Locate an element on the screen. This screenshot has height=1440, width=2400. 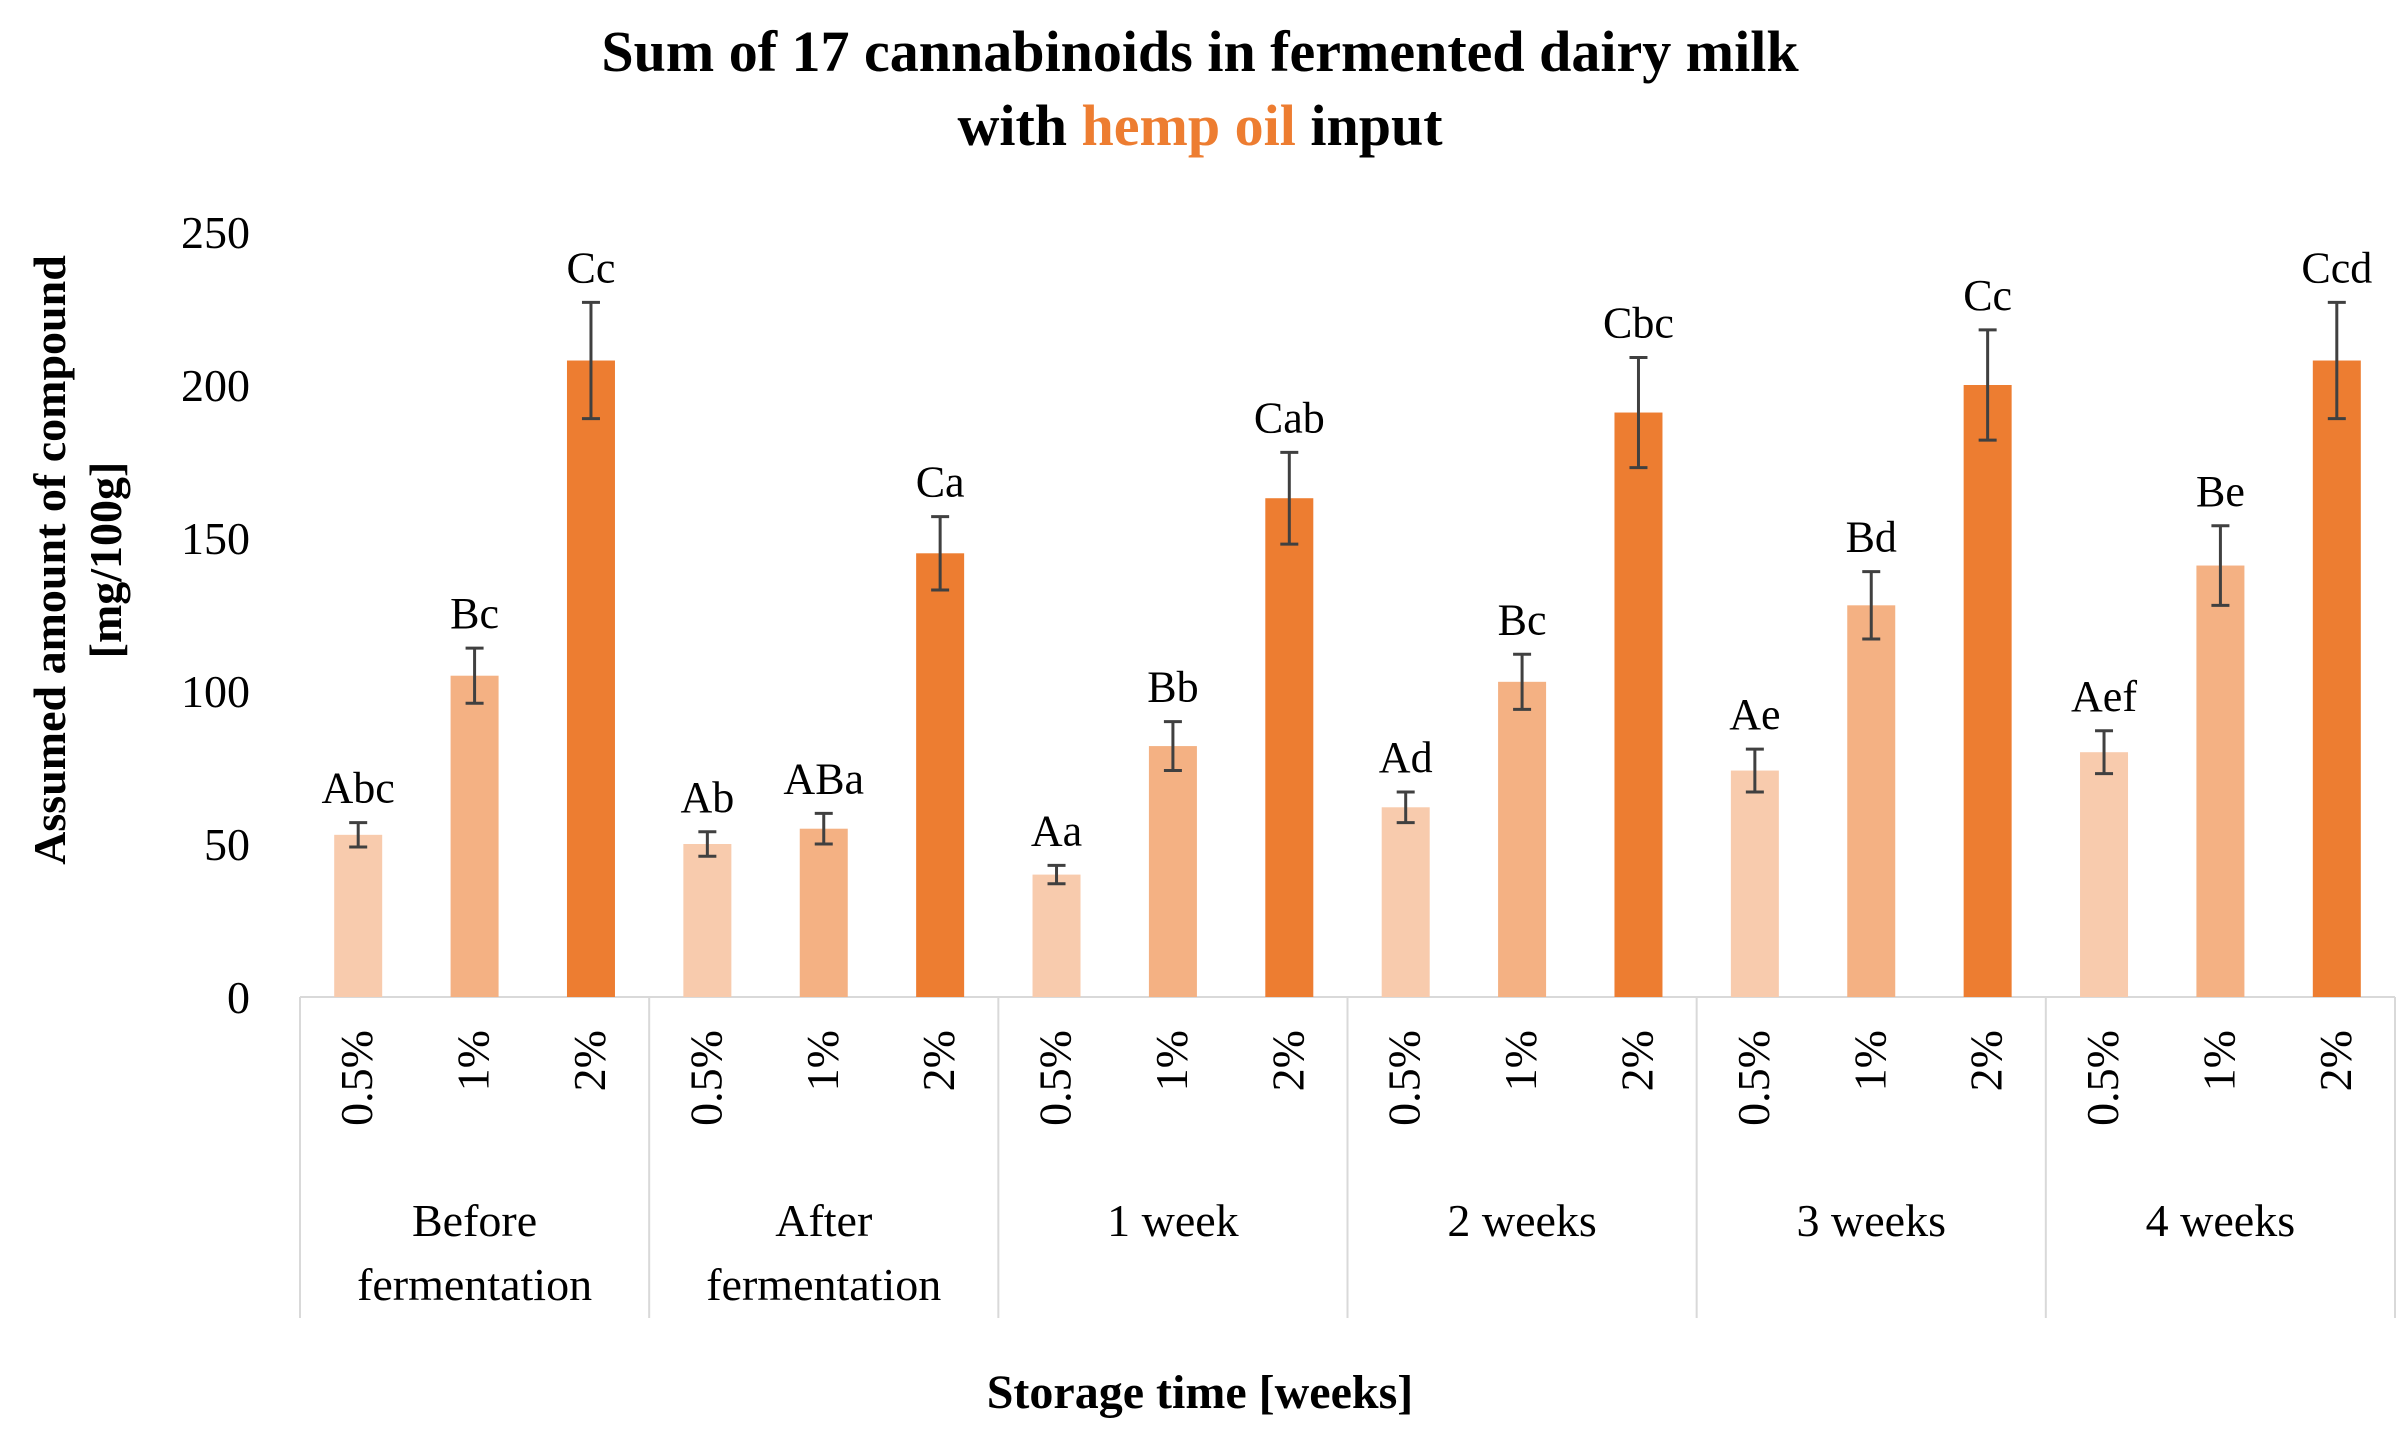
group-label: 3 weeks is located at coordinates (1871, 1220).